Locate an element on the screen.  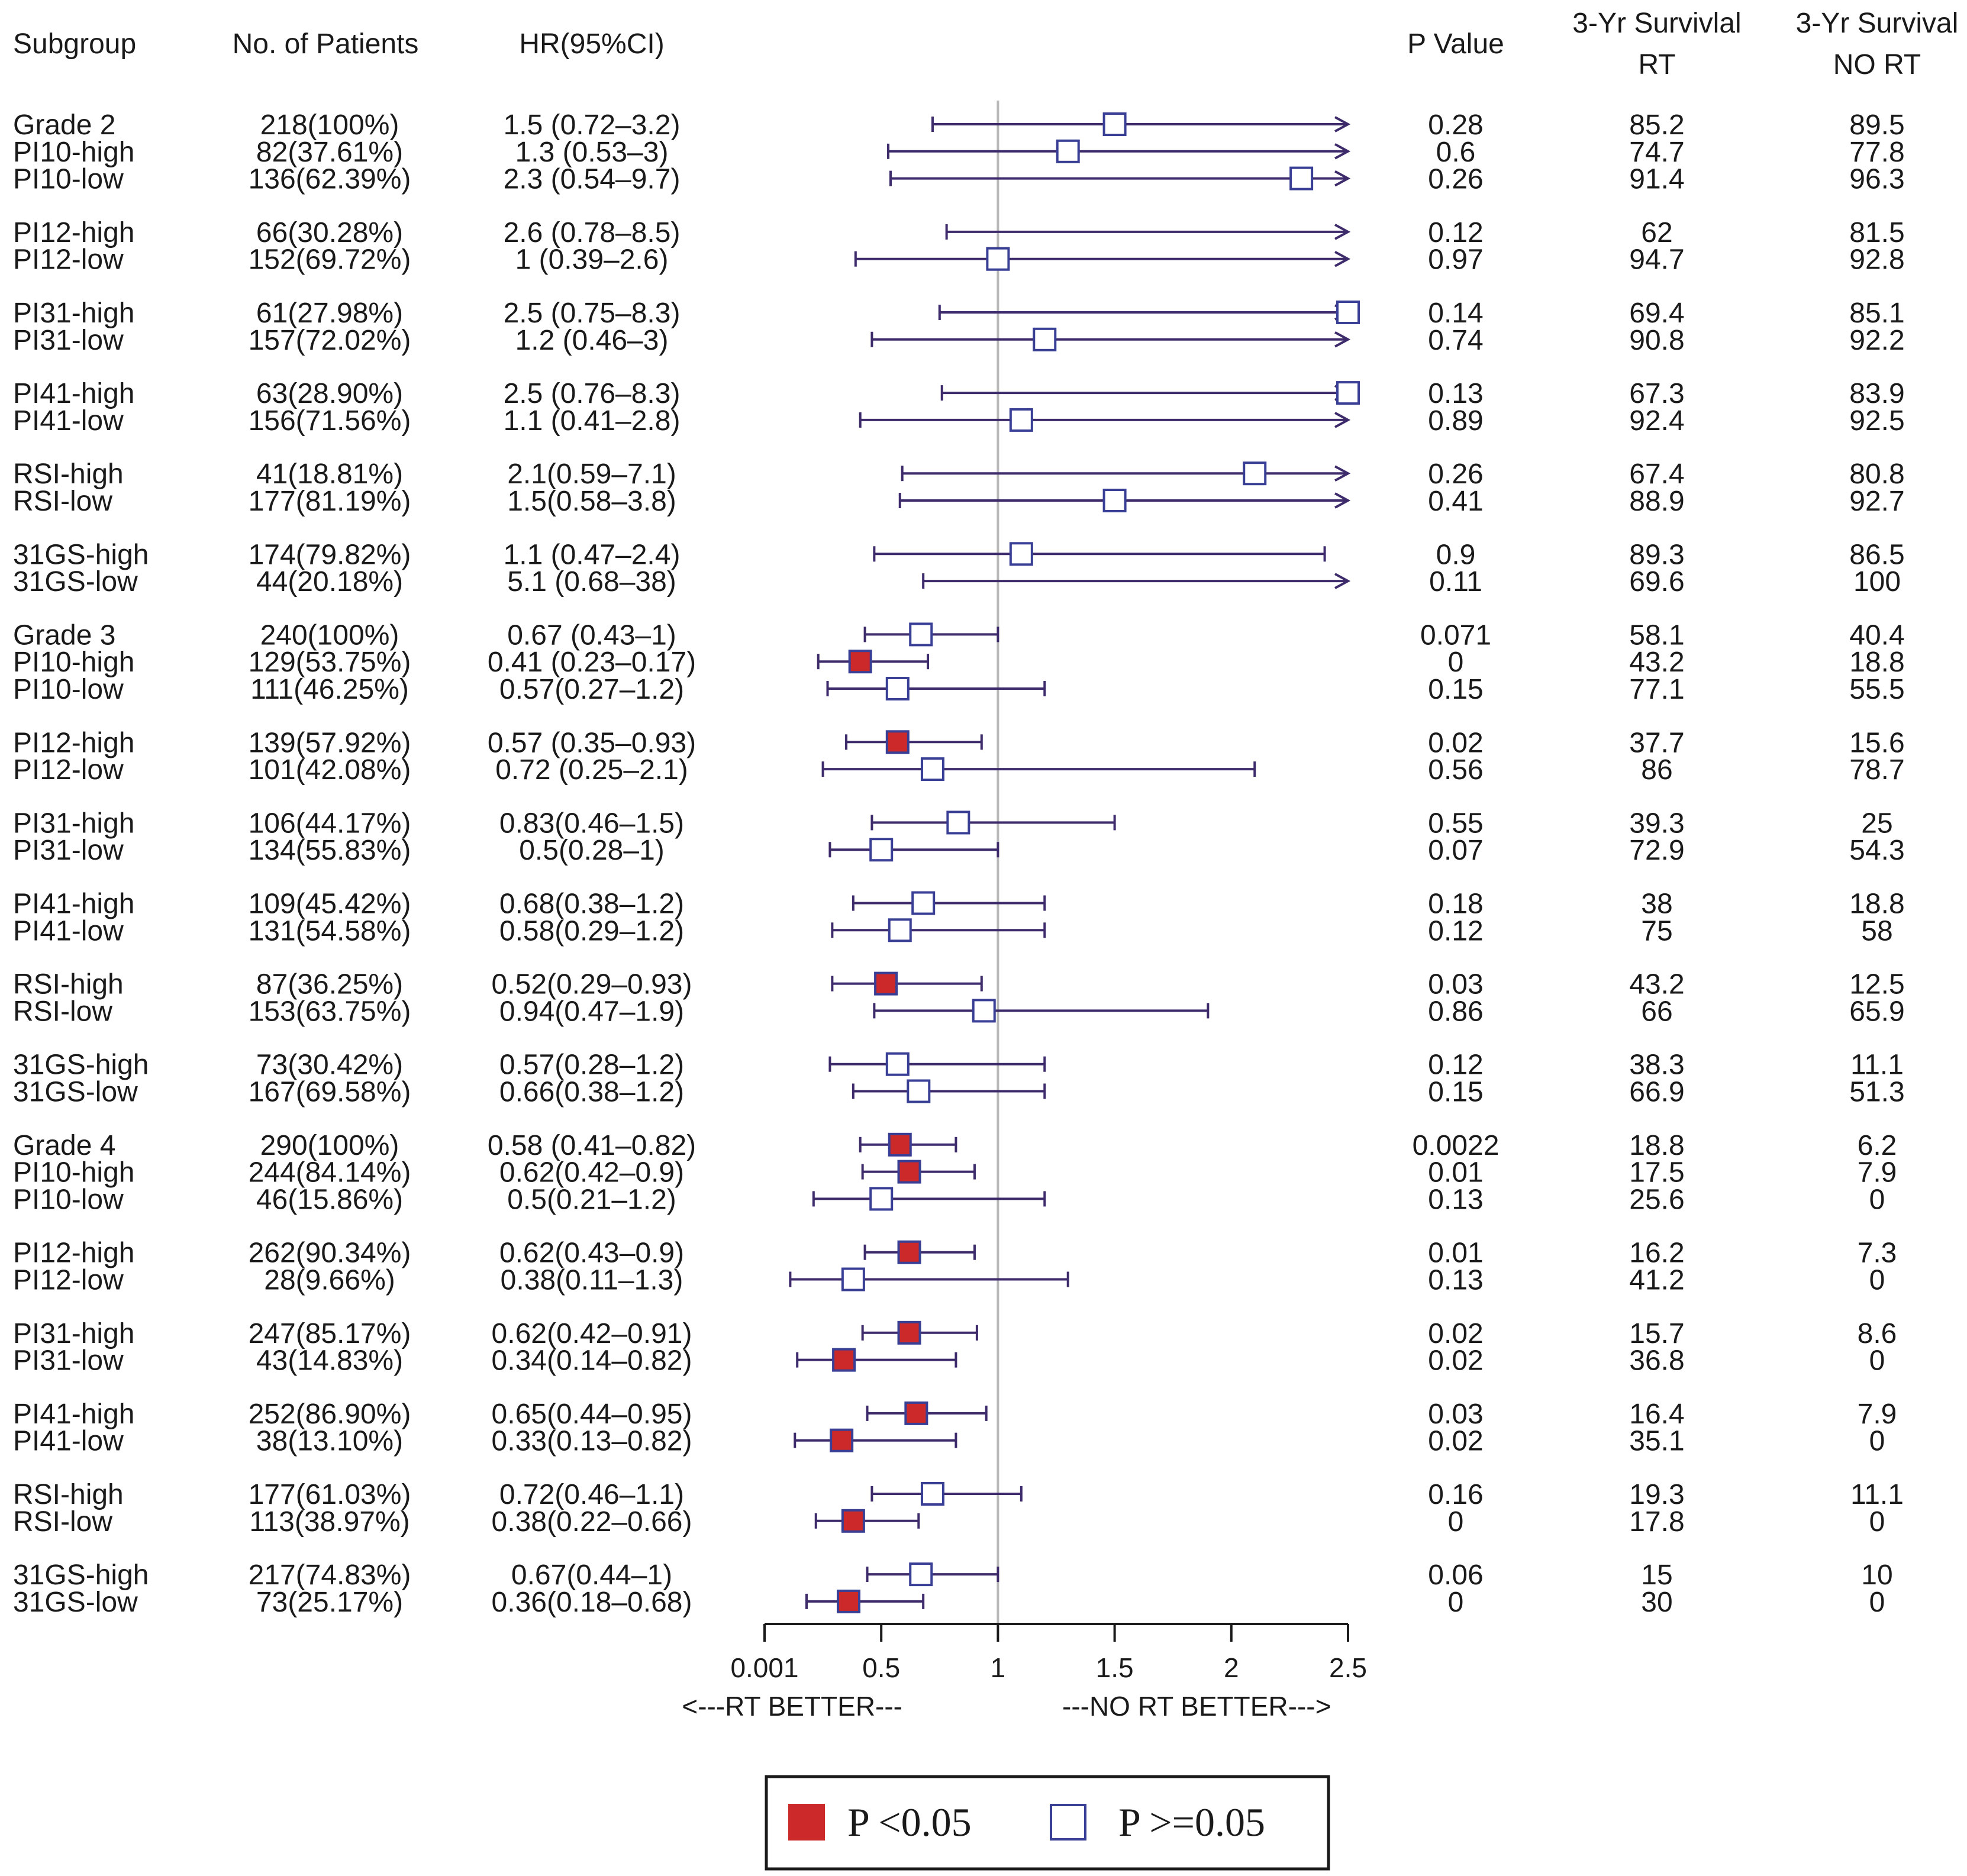
row-p-value: 0.89 is located at coordinates (1455, 421).